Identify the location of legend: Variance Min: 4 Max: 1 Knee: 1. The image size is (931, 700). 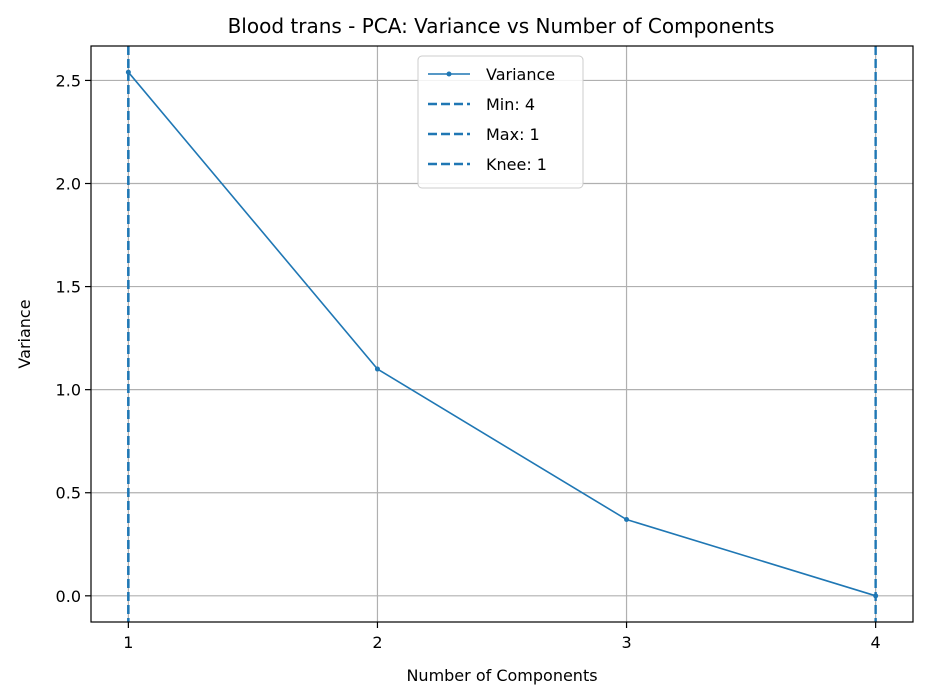
(500, 122).